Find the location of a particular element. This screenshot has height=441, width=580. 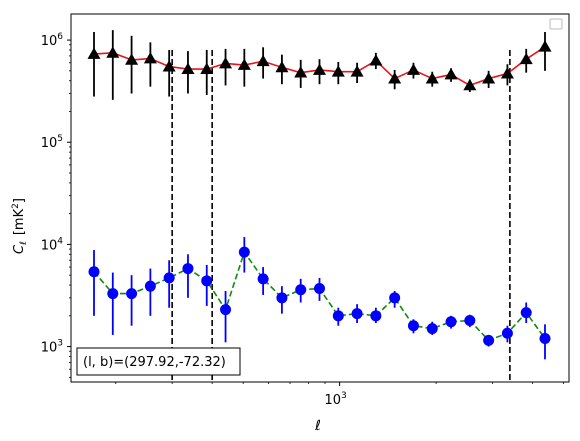

y-tick-label-exp: 3 is located at coordinates (60, 344).